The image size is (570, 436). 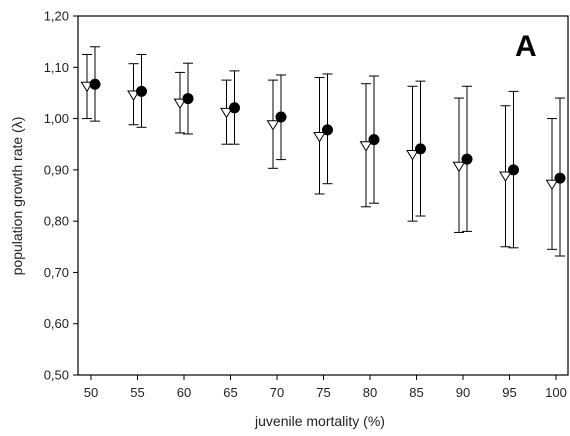 I want to click on y-axis-title: population growth rate (λ), so click(x=17, y=196).